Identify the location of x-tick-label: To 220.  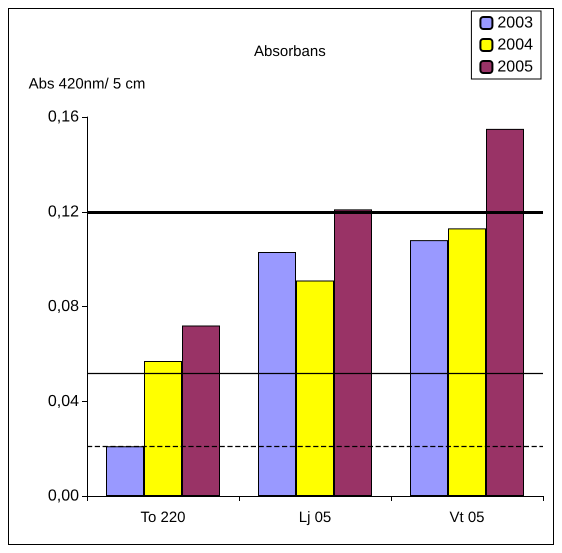
(163, 517).